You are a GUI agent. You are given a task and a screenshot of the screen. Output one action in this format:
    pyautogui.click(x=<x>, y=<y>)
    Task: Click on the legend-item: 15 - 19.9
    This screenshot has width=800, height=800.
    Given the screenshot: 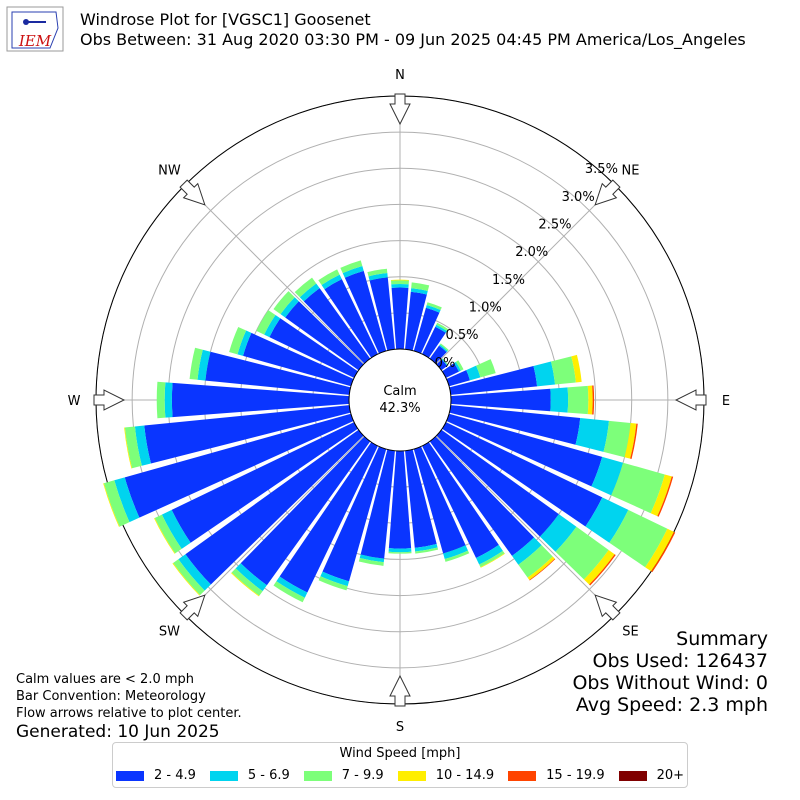 What is the action you would take?
    pyautogui.click(x=556, y=775)
    